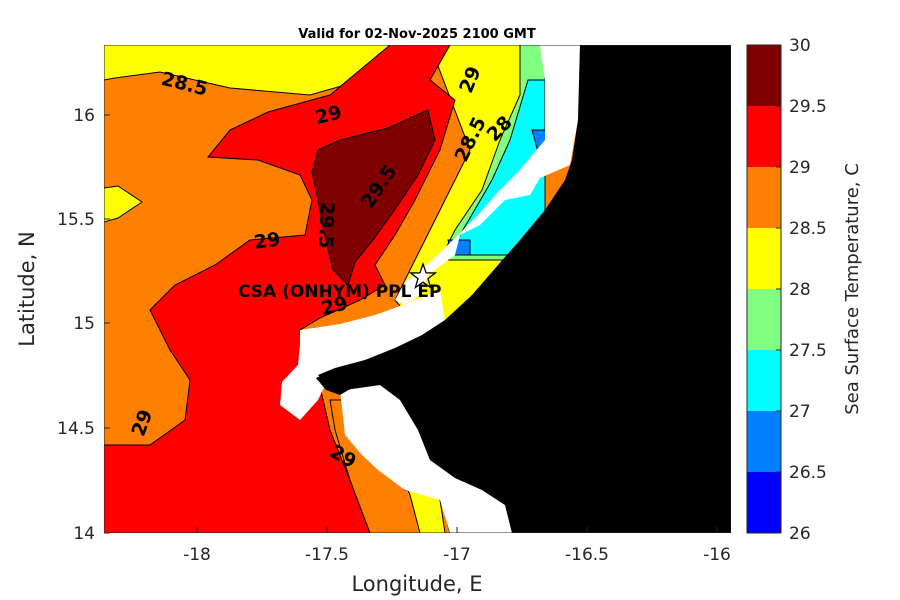  I want to click on colorbar-swatches, so click(764, 289).